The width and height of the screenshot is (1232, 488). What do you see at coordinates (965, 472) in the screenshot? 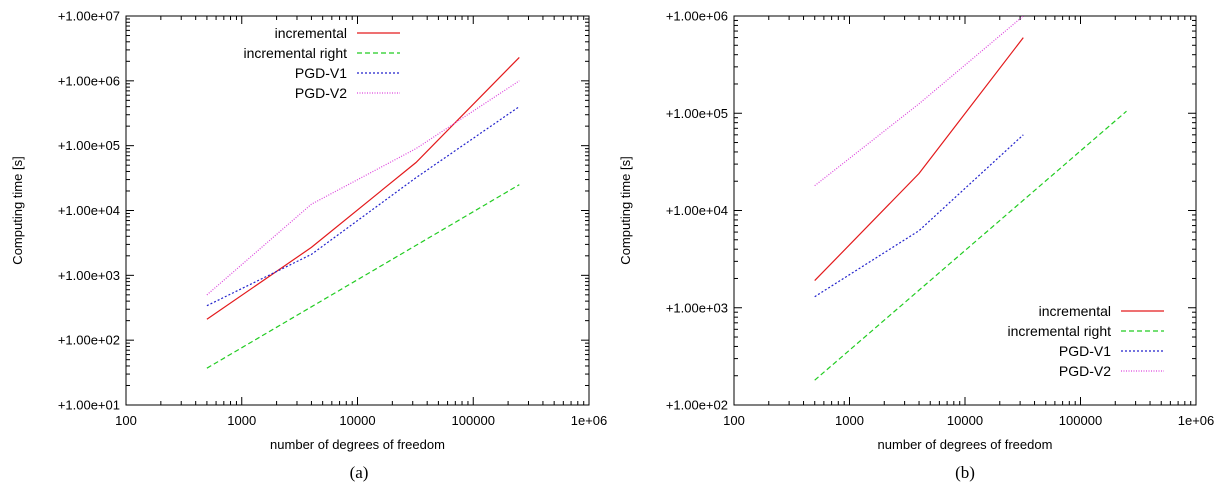
I see `chart-caption: (b)` at bounding box center [965, 472].